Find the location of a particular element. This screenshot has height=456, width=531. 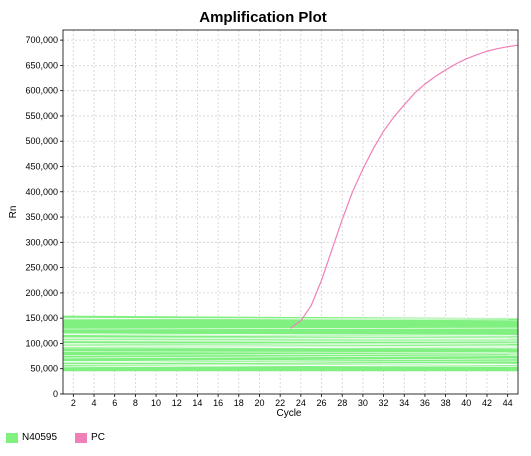

x-tick-label: 22 is located at coordinates (280, 403).